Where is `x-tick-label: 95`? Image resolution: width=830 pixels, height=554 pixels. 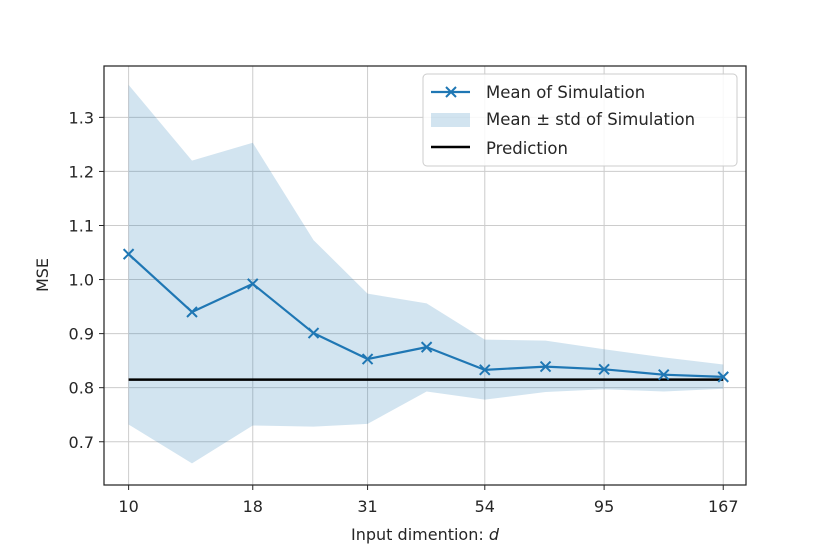
x-tick-label: 95 is located at coordinates (604, 506).